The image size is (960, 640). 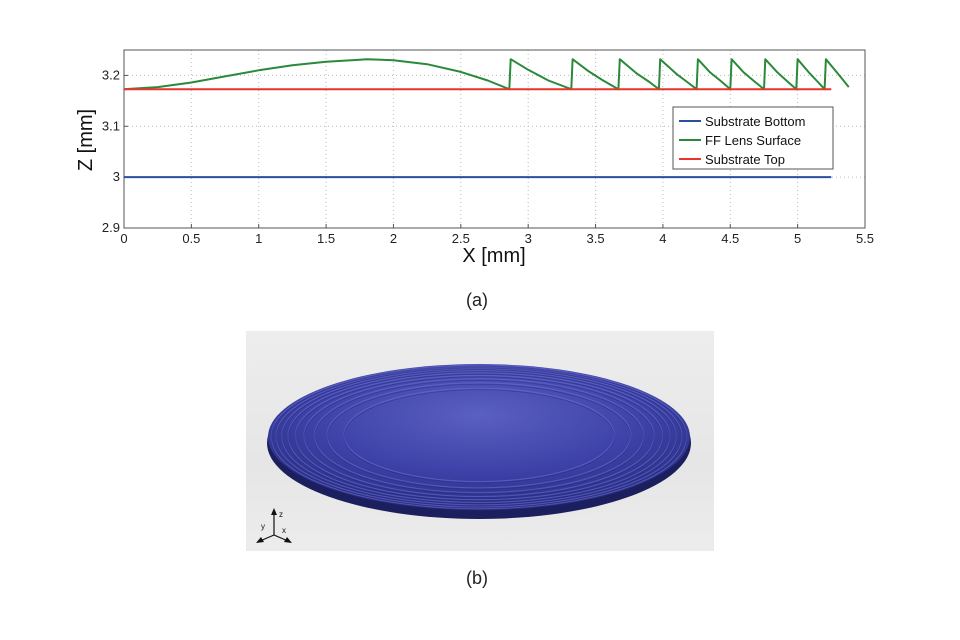 What do you see at coordinates (745, 159) in the screenshot?
I see `legend-label-substrate-top: Substrate Top` at bounding box center [745, 159].